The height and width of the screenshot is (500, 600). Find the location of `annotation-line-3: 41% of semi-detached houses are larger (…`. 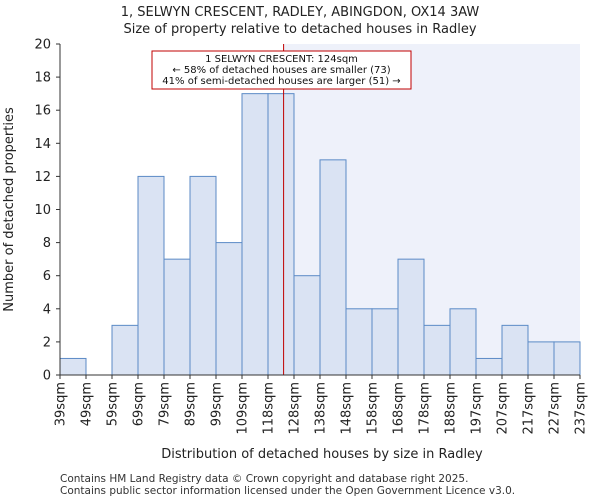

annotation-line-3: 41% of semi-detached houses are larger (… is located at coordinates (281, 81).